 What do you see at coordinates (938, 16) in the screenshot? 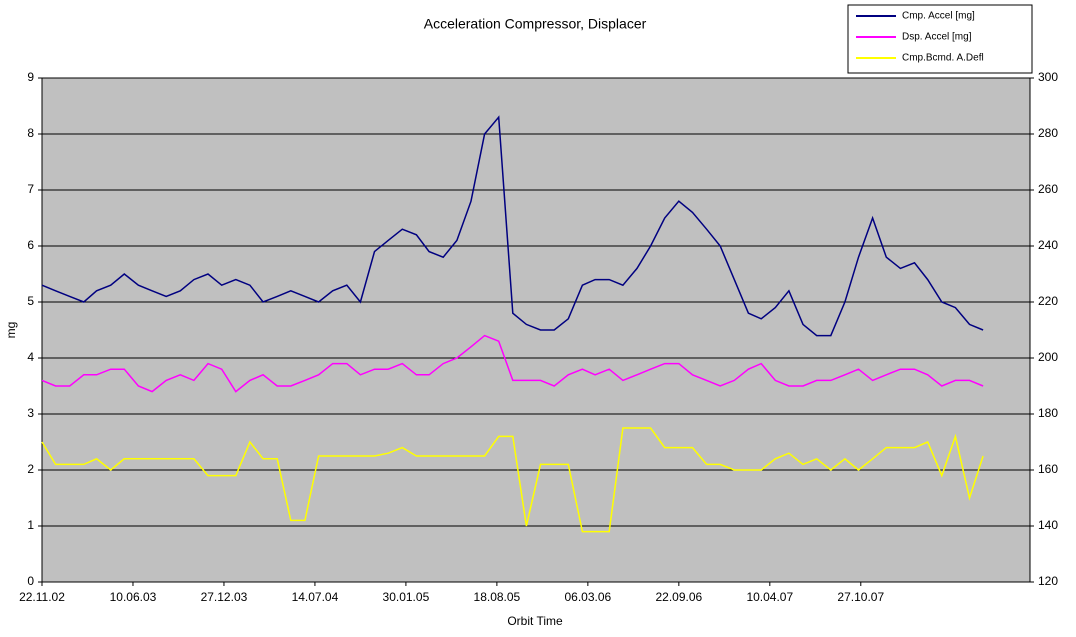
I see `legend-label: Cmp. Accel [mg]` at bounding box center [938, 16].